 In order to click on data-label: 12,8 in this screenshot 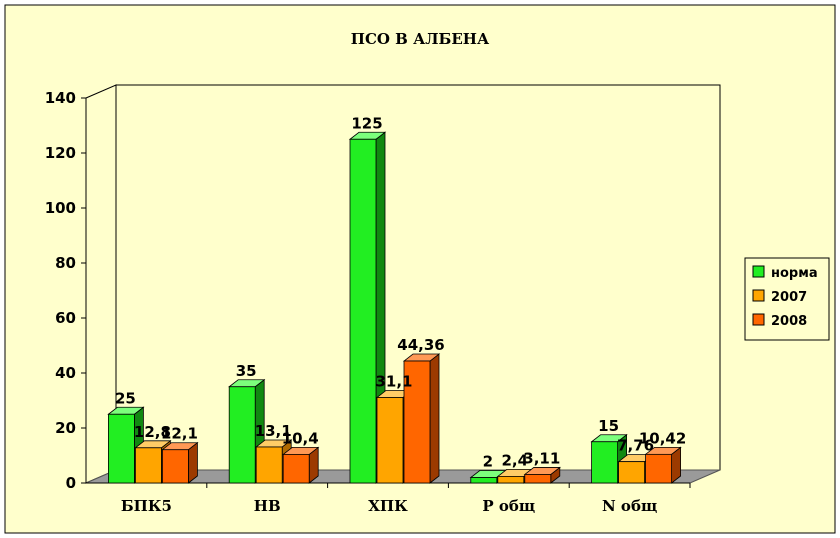, I will do `click(152, 432)`.